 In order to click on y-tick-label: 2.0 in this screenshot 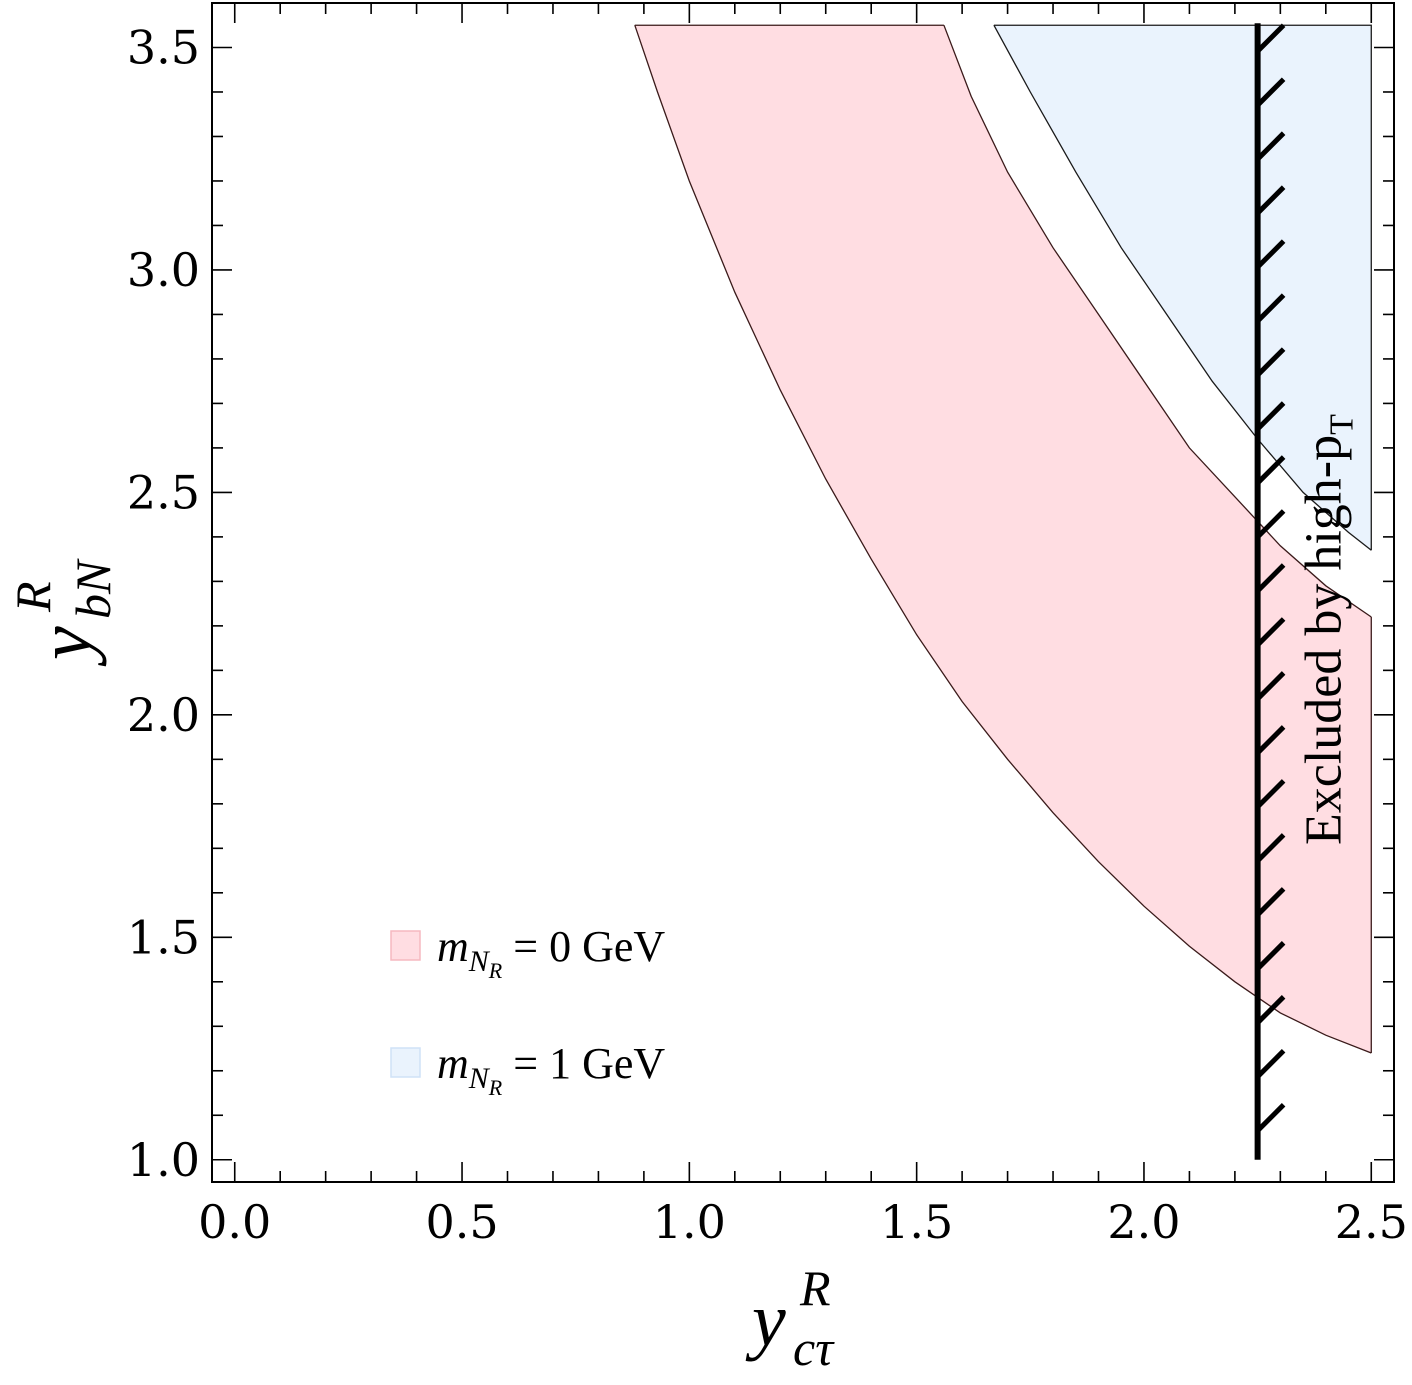, I will do `click(163, 715)`.